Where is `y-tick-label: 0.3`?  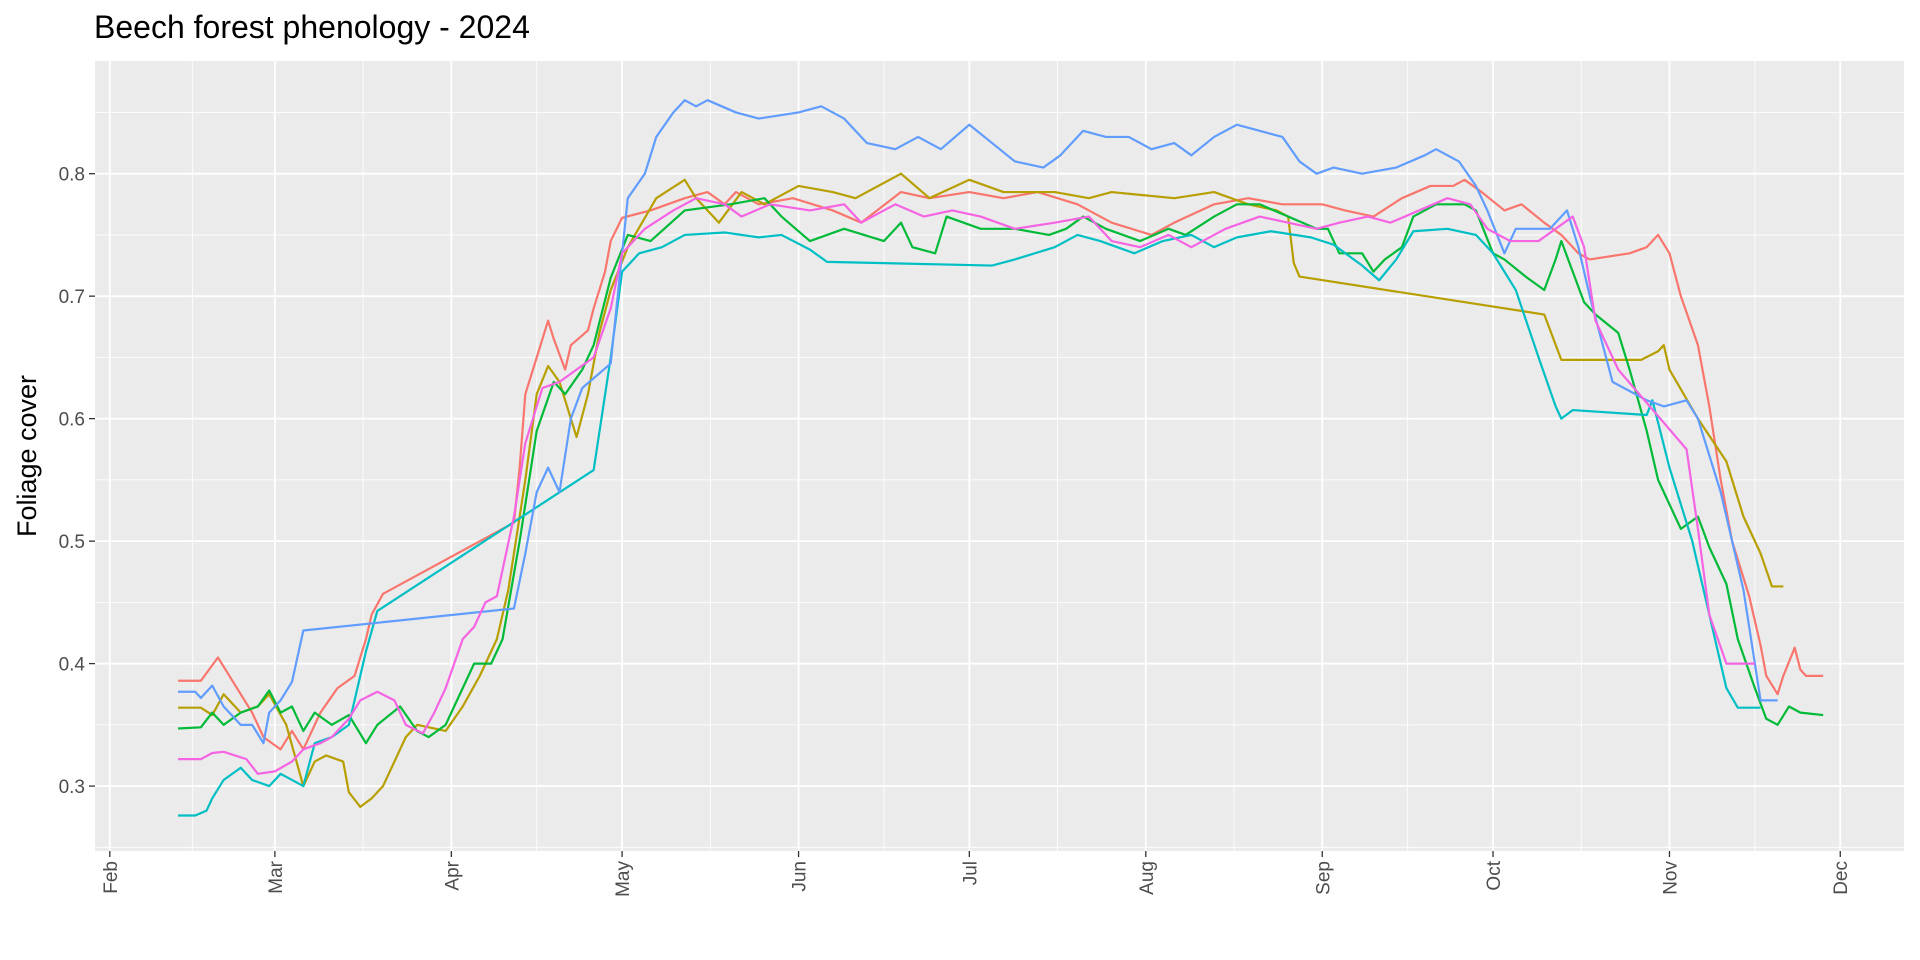 y-tick-label: 0.3 is located at coordinates (72, 787).